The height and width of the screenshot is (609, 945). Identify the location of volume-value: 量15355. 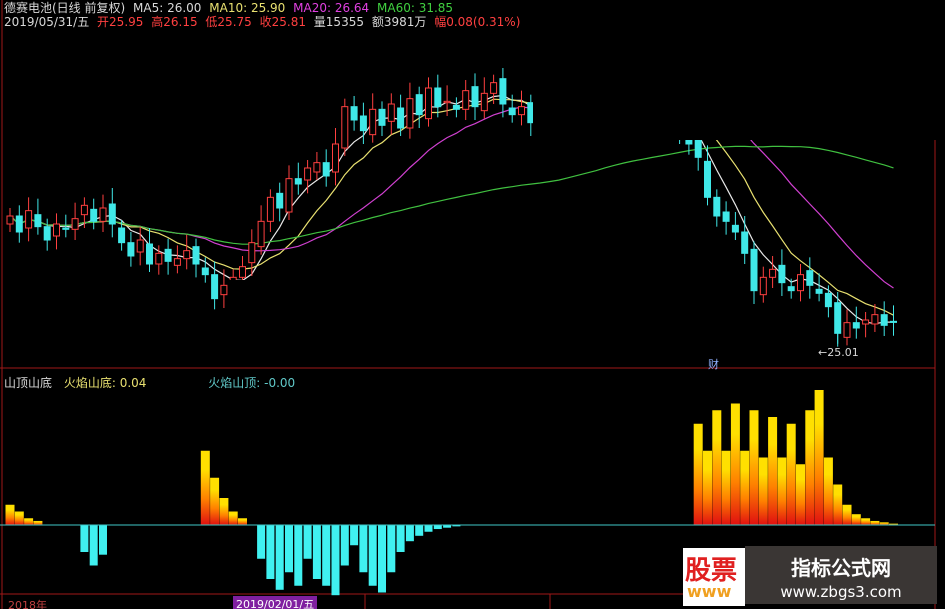
(338, 22).